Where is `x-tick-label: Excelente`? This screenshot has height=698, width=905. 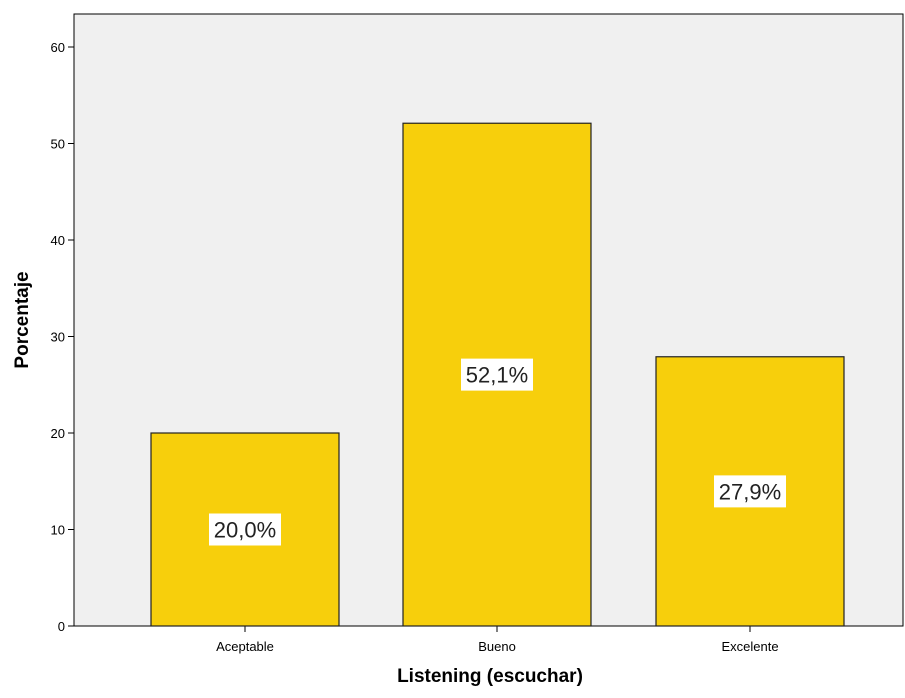
x-tick-label: Excelente is located at coordinates (749, 646).